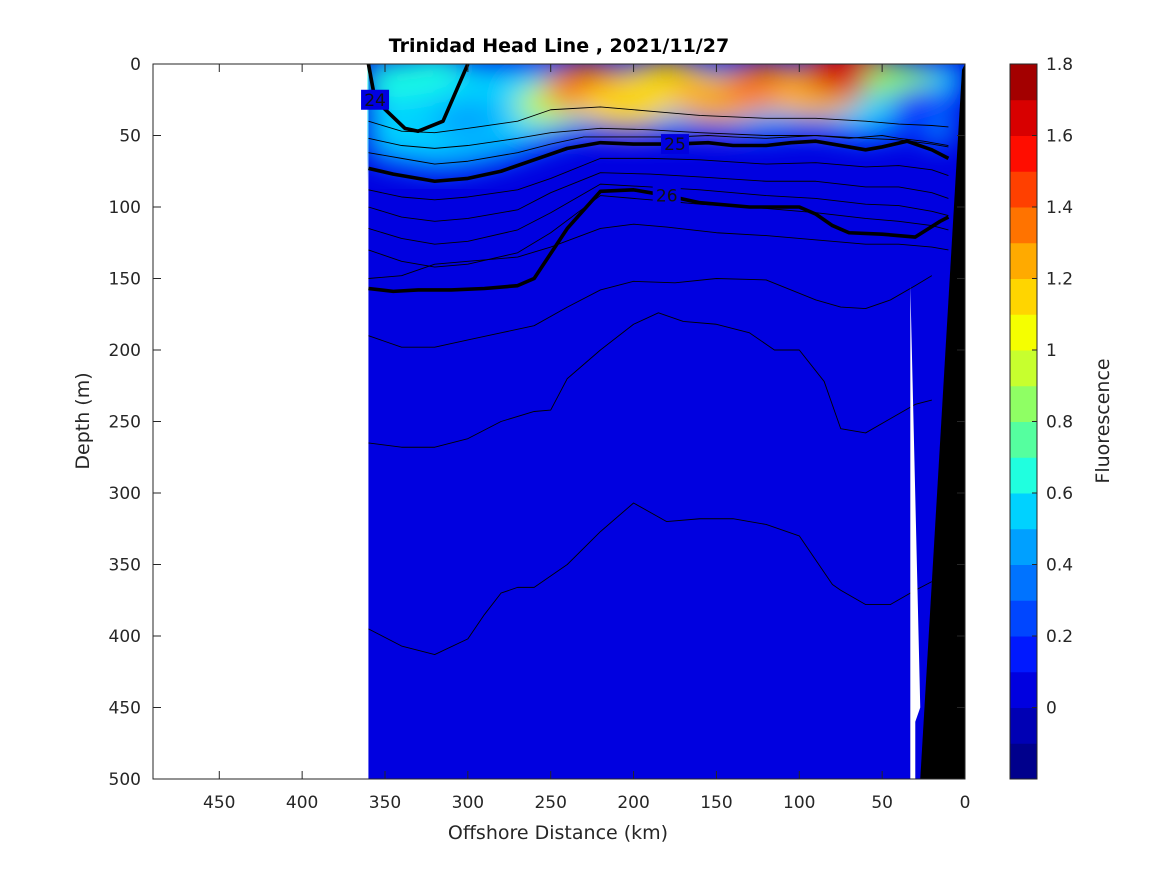 This screenshot has width=1167, height=875. Describe the element at coordinates (1059, 566) in the screenshot. I see `colorbar-tick-label: 0.4` at that location.